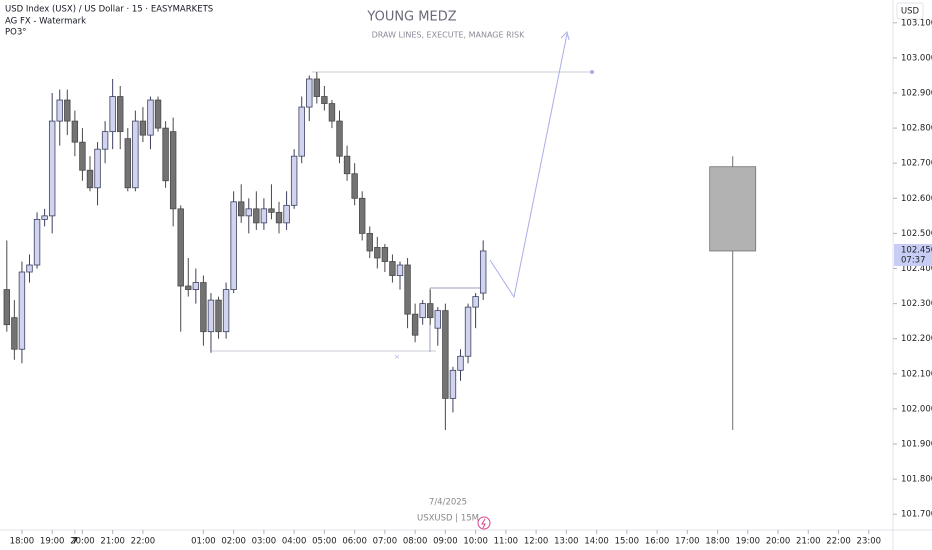 The width and height of the screenshot is (932, 550). I want to click on projection-path, so click(528, 166).